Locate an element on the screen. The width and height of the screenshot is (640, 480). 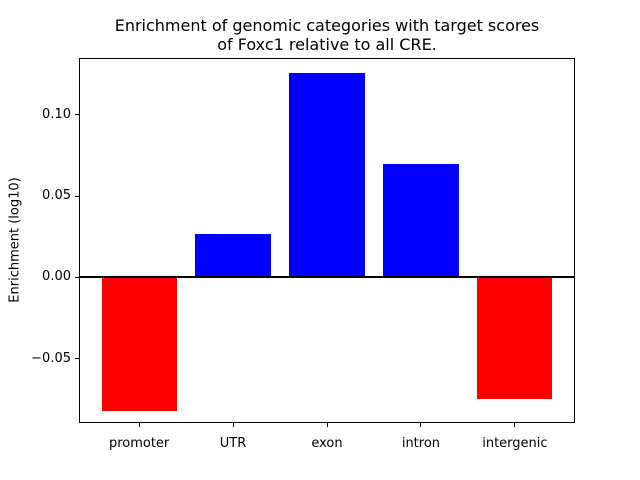
bar-intergenic is located at coordinates (515, 338).